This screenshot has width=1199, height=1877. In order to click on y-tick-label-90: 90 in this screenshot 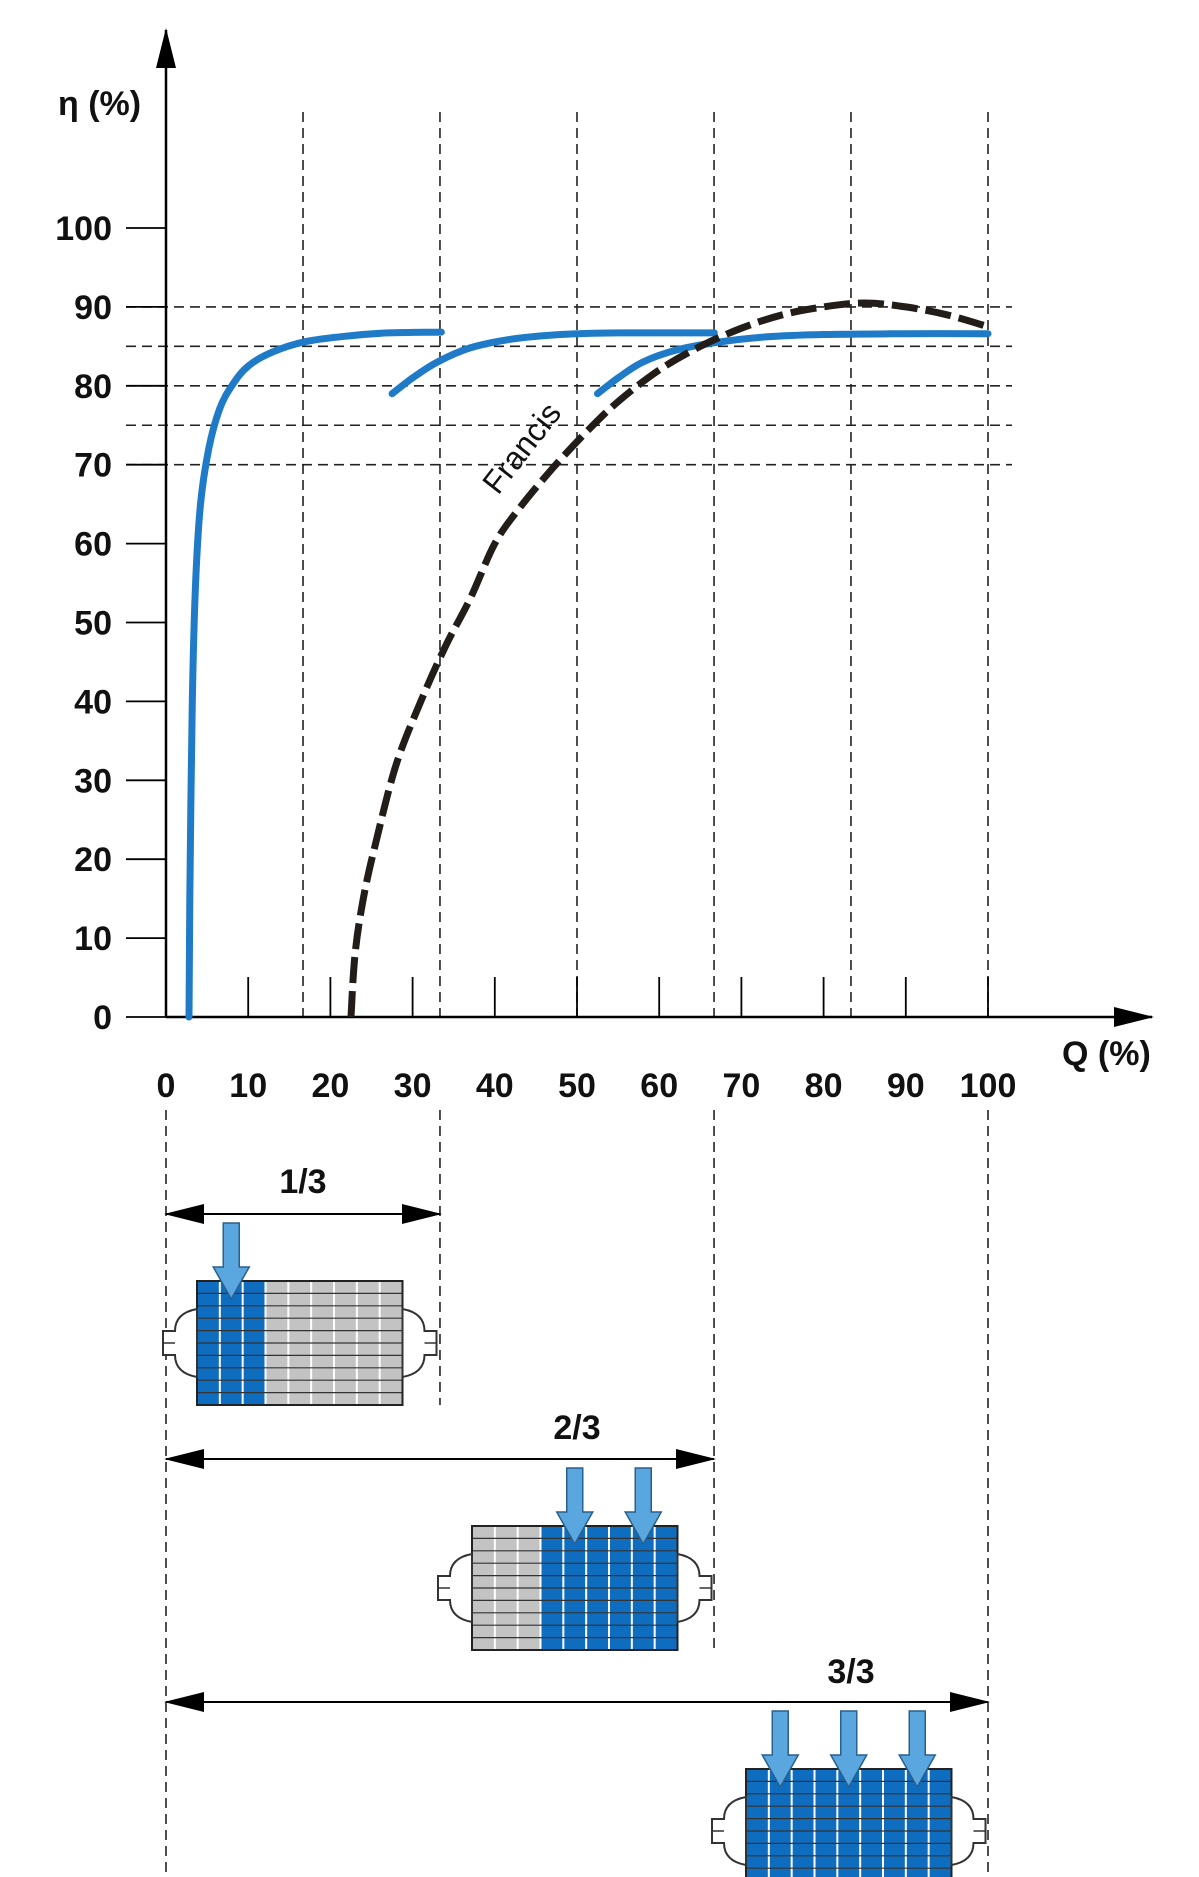, I will do `click(93, 308)`.